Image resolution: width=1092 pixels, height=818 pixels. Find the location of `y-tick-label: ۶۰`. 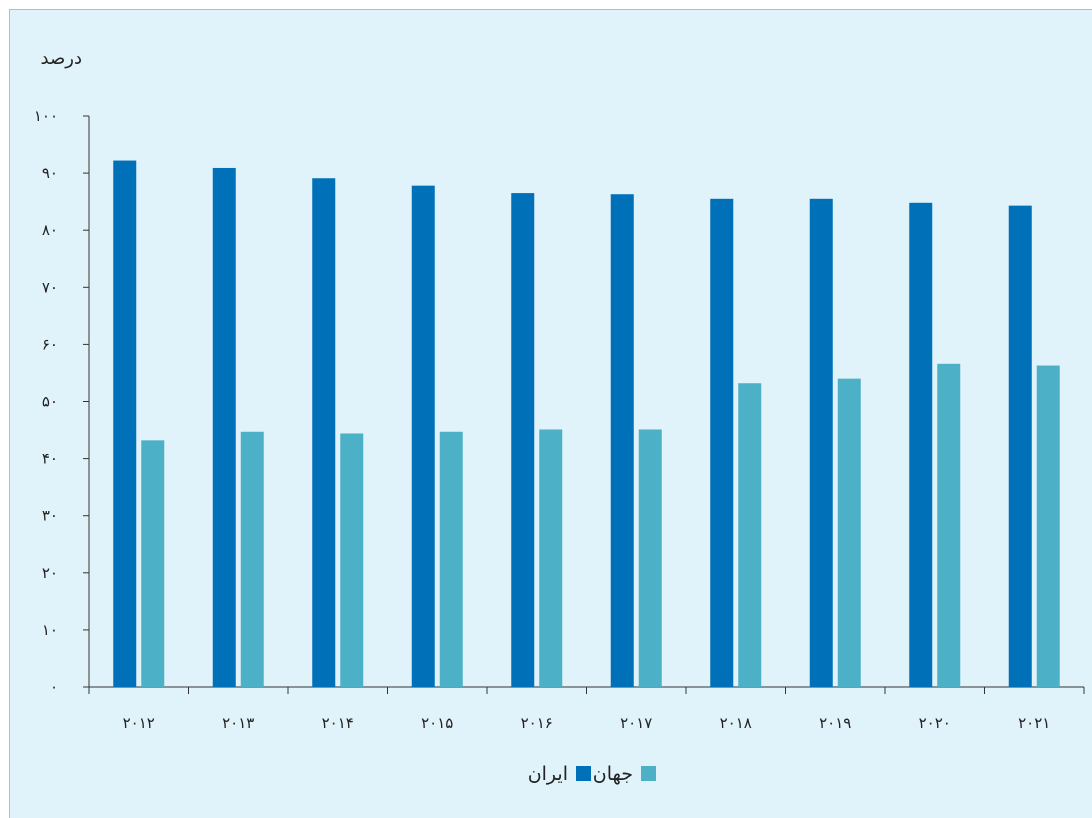

y-tick-label: ۶۰ is located at coordinates (50, 344).